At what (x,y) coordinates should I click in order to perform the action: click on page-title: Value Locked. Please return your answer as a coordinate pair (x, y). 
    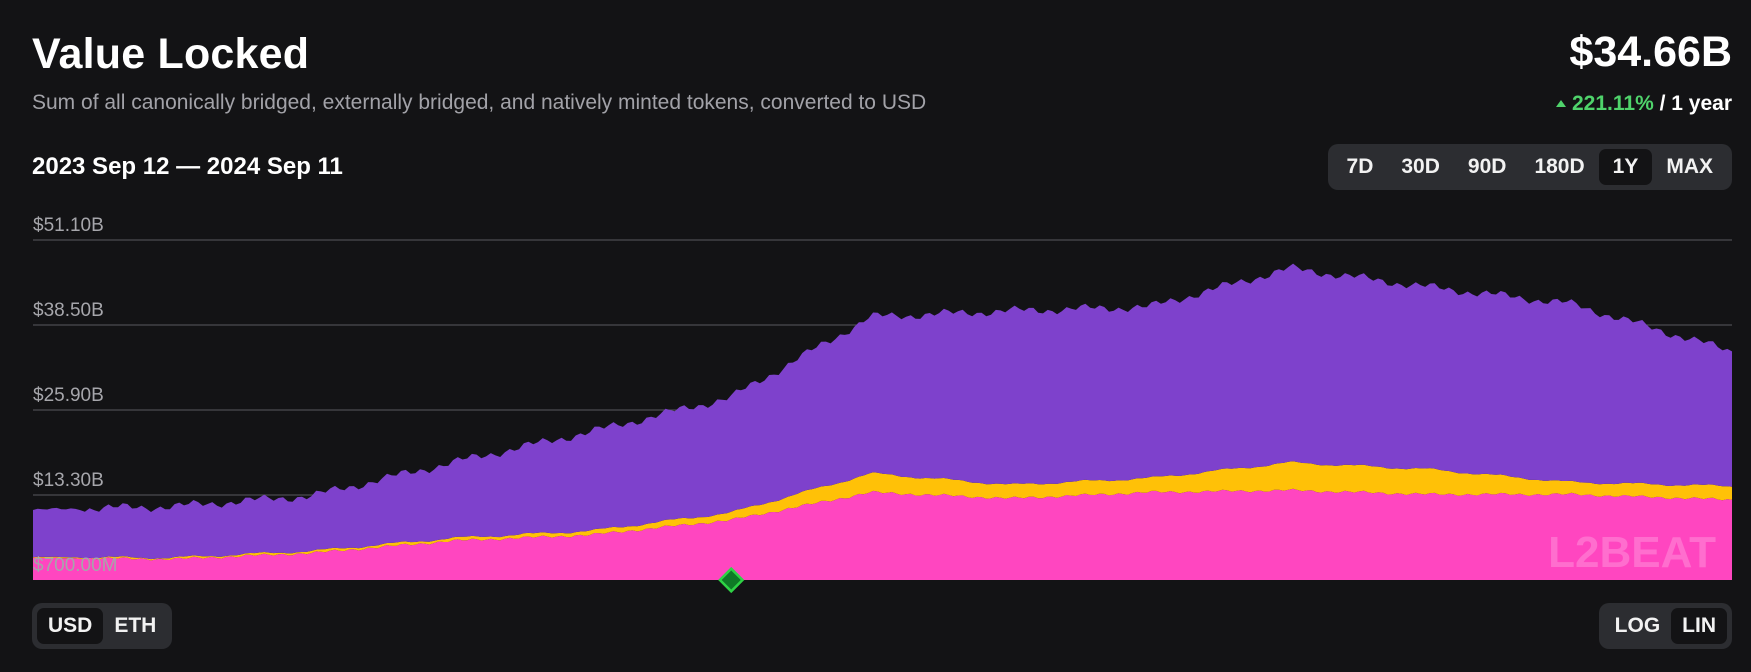
    Looking at the image, I should click on (171, 54).